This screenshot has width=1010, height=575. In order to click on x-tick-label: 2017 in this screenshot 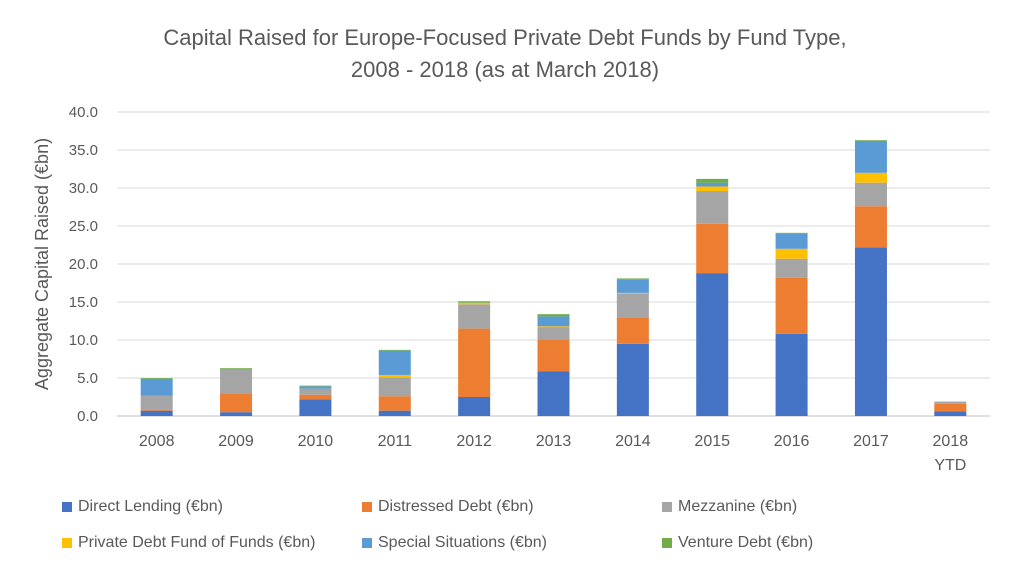, I will do `click(871, 441)`.